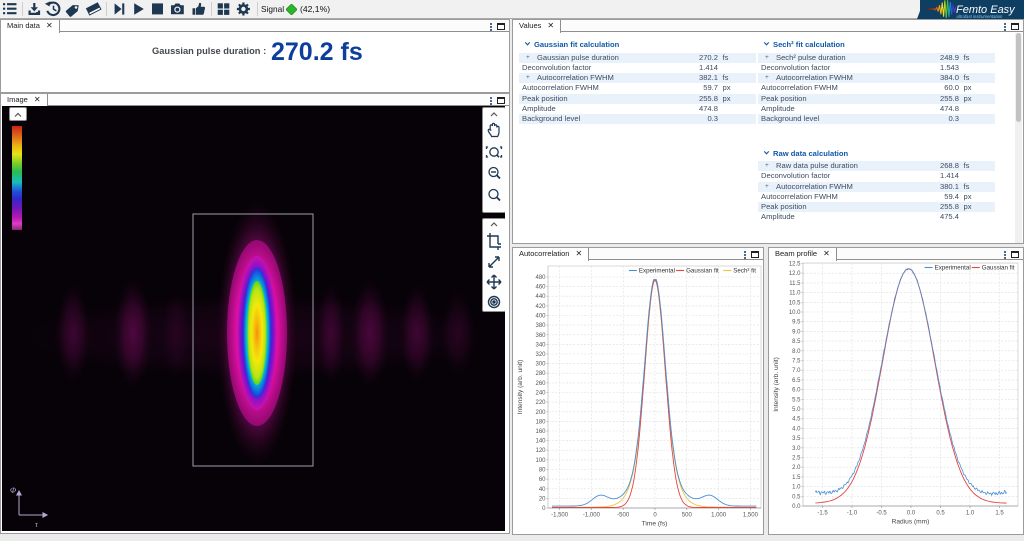 This screenshot has height=541, width=1024. What do you see at coordinates (744, 271) in the screenshot?
I see `svg-text: Sech² fit` at bounding box center [744, 271].